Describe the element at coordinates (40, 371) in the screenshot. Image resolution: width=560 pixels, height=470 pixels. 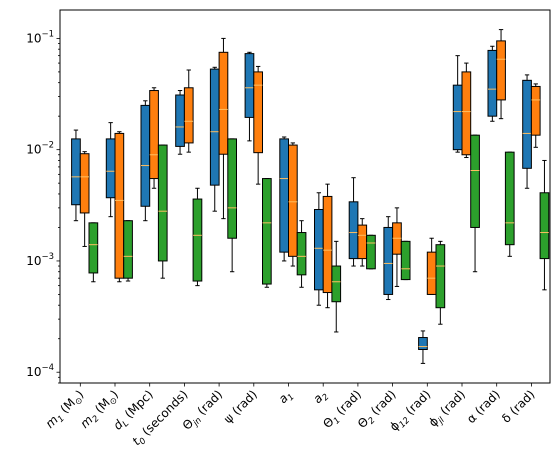
I see `y-tick-label: 10⁻⁴` at that location.